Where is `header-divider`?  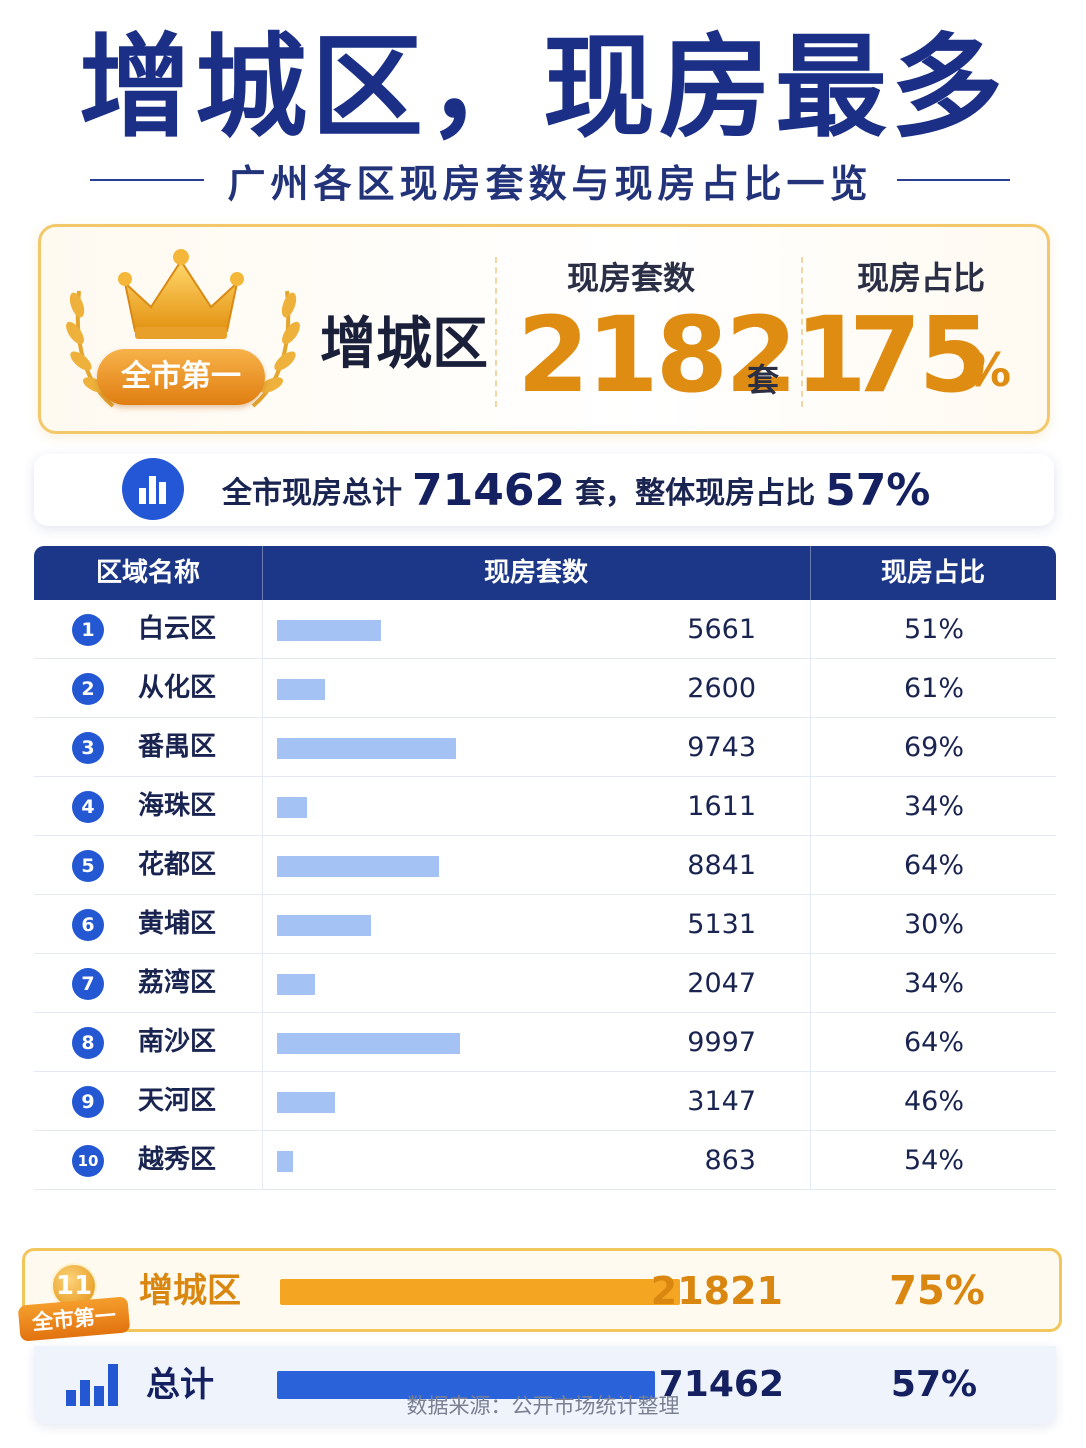 header-divider is located at coordinates (262, 573).